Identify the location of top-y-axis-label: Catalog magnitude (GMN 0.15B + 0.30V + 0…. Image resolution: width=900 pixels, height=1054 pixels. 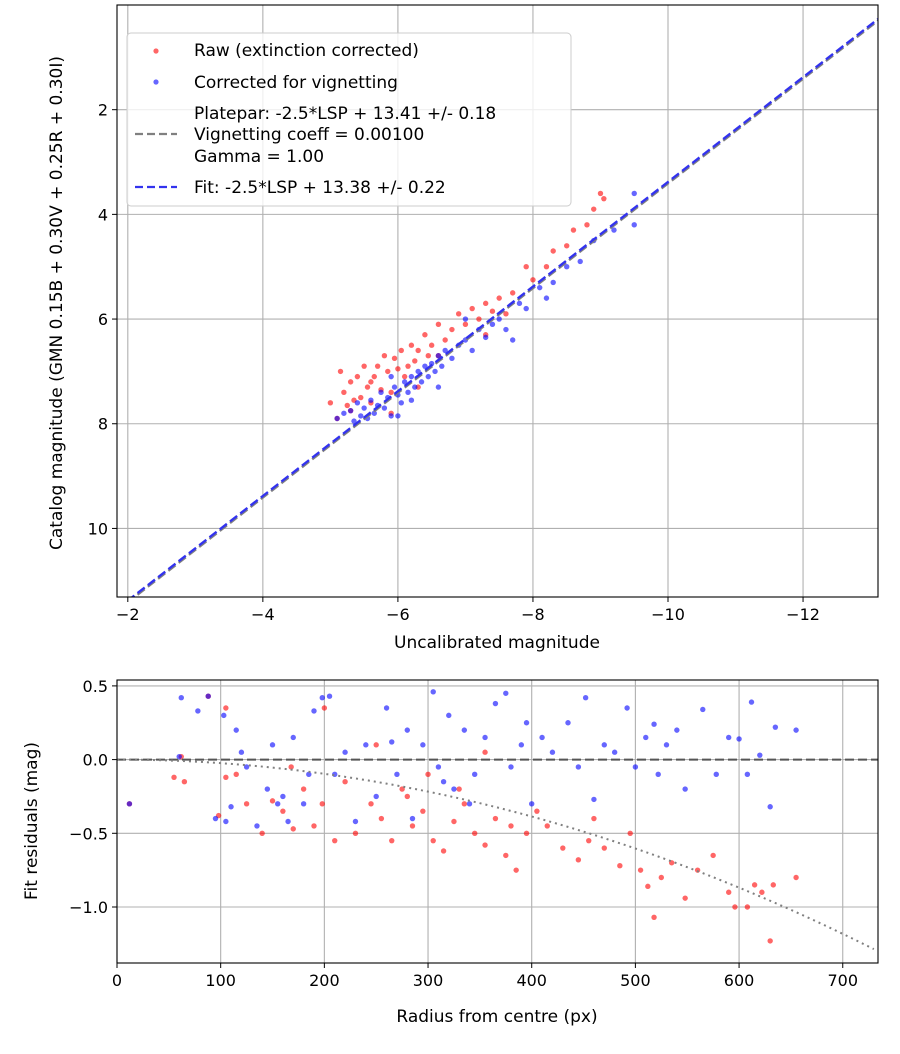
(57, 303).